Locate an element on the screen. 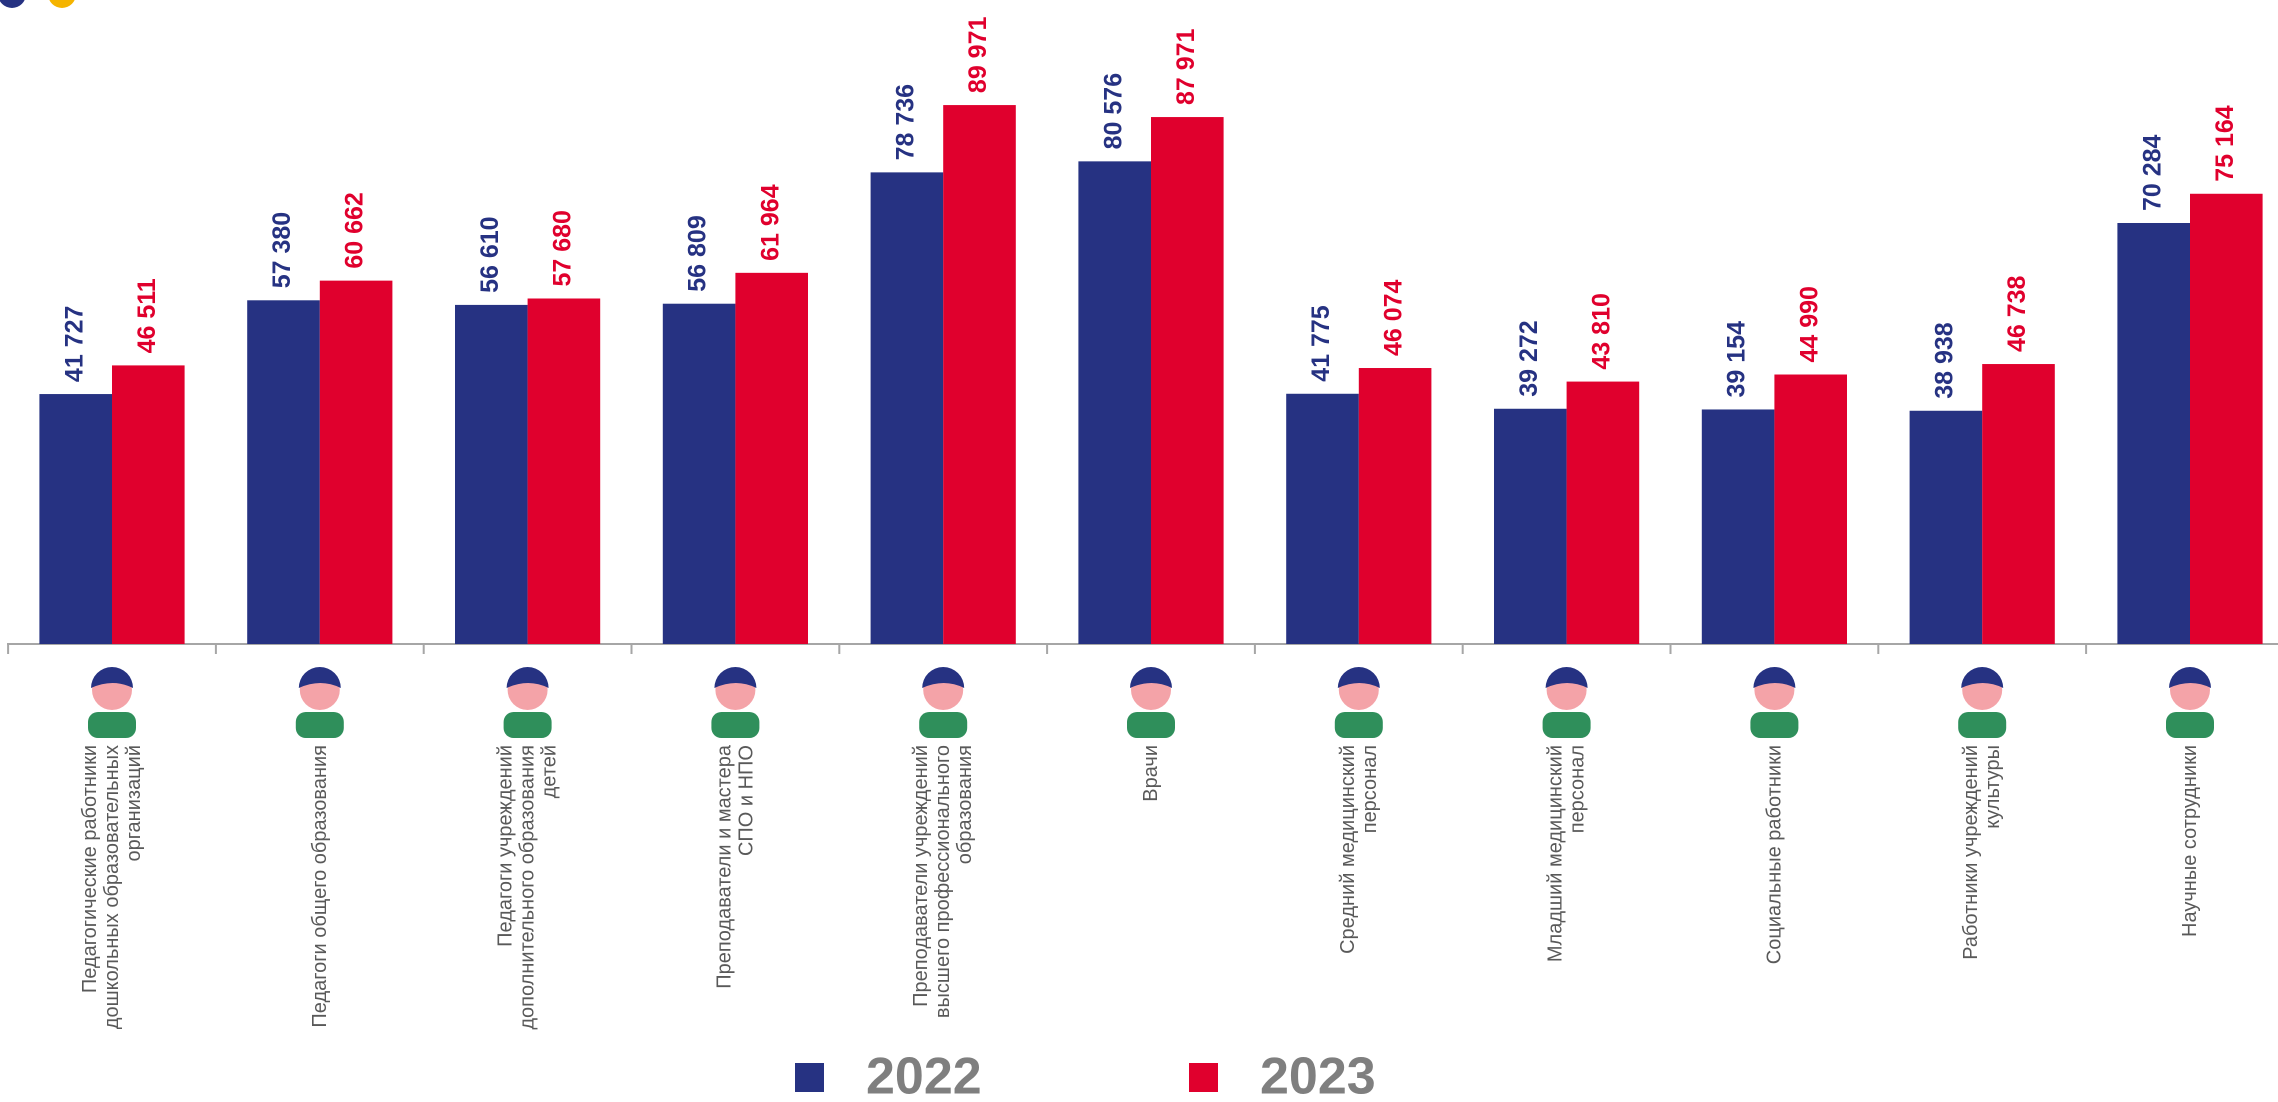 Image resolution: width=2278 pixels, height=1102 pixels. value-label: 57 380 is located at coordinates (282, 250).